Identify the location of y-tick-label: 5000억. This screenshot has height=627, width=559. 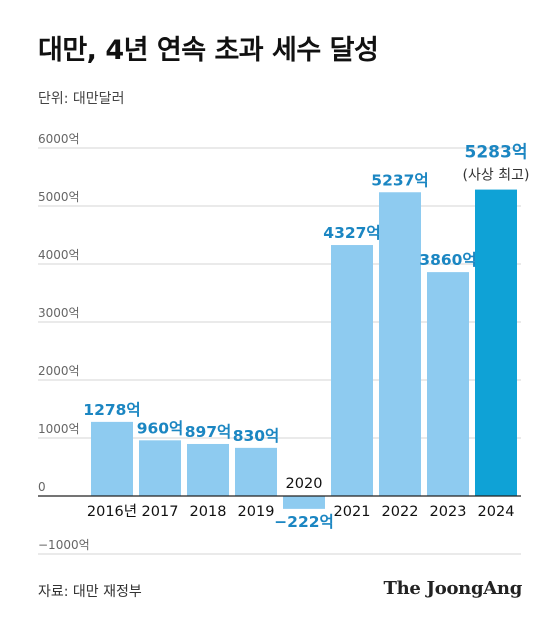
(59, 197).